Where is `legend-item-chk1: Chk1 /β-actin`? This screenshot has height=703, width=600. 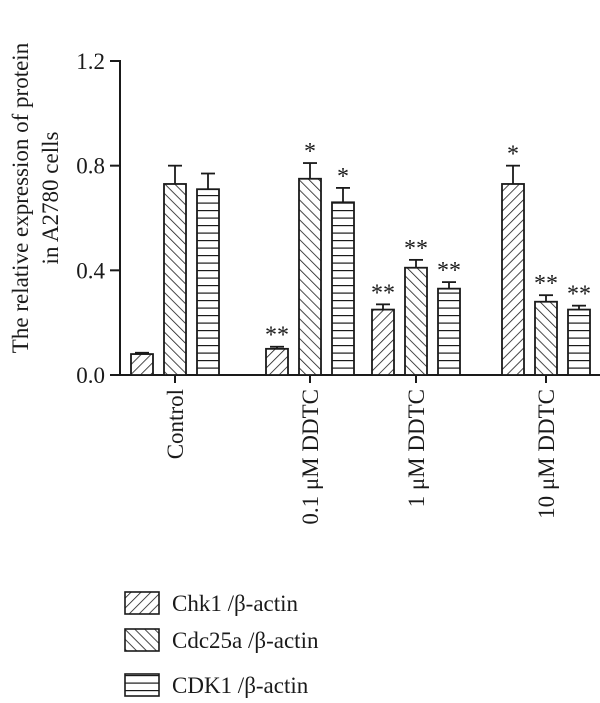 legend-item-chk1: Chk1 /β-actin is located at coordinates (211, 603).